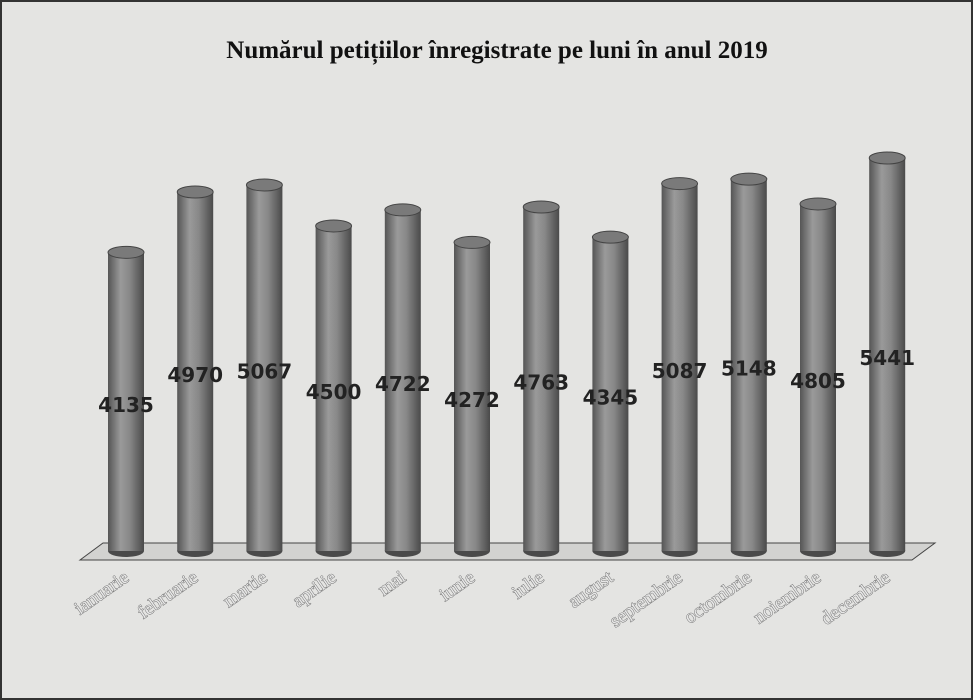  Describe the element at coordinates (195, 375) in the screenshot. I see `value-label: 4970` at that location.